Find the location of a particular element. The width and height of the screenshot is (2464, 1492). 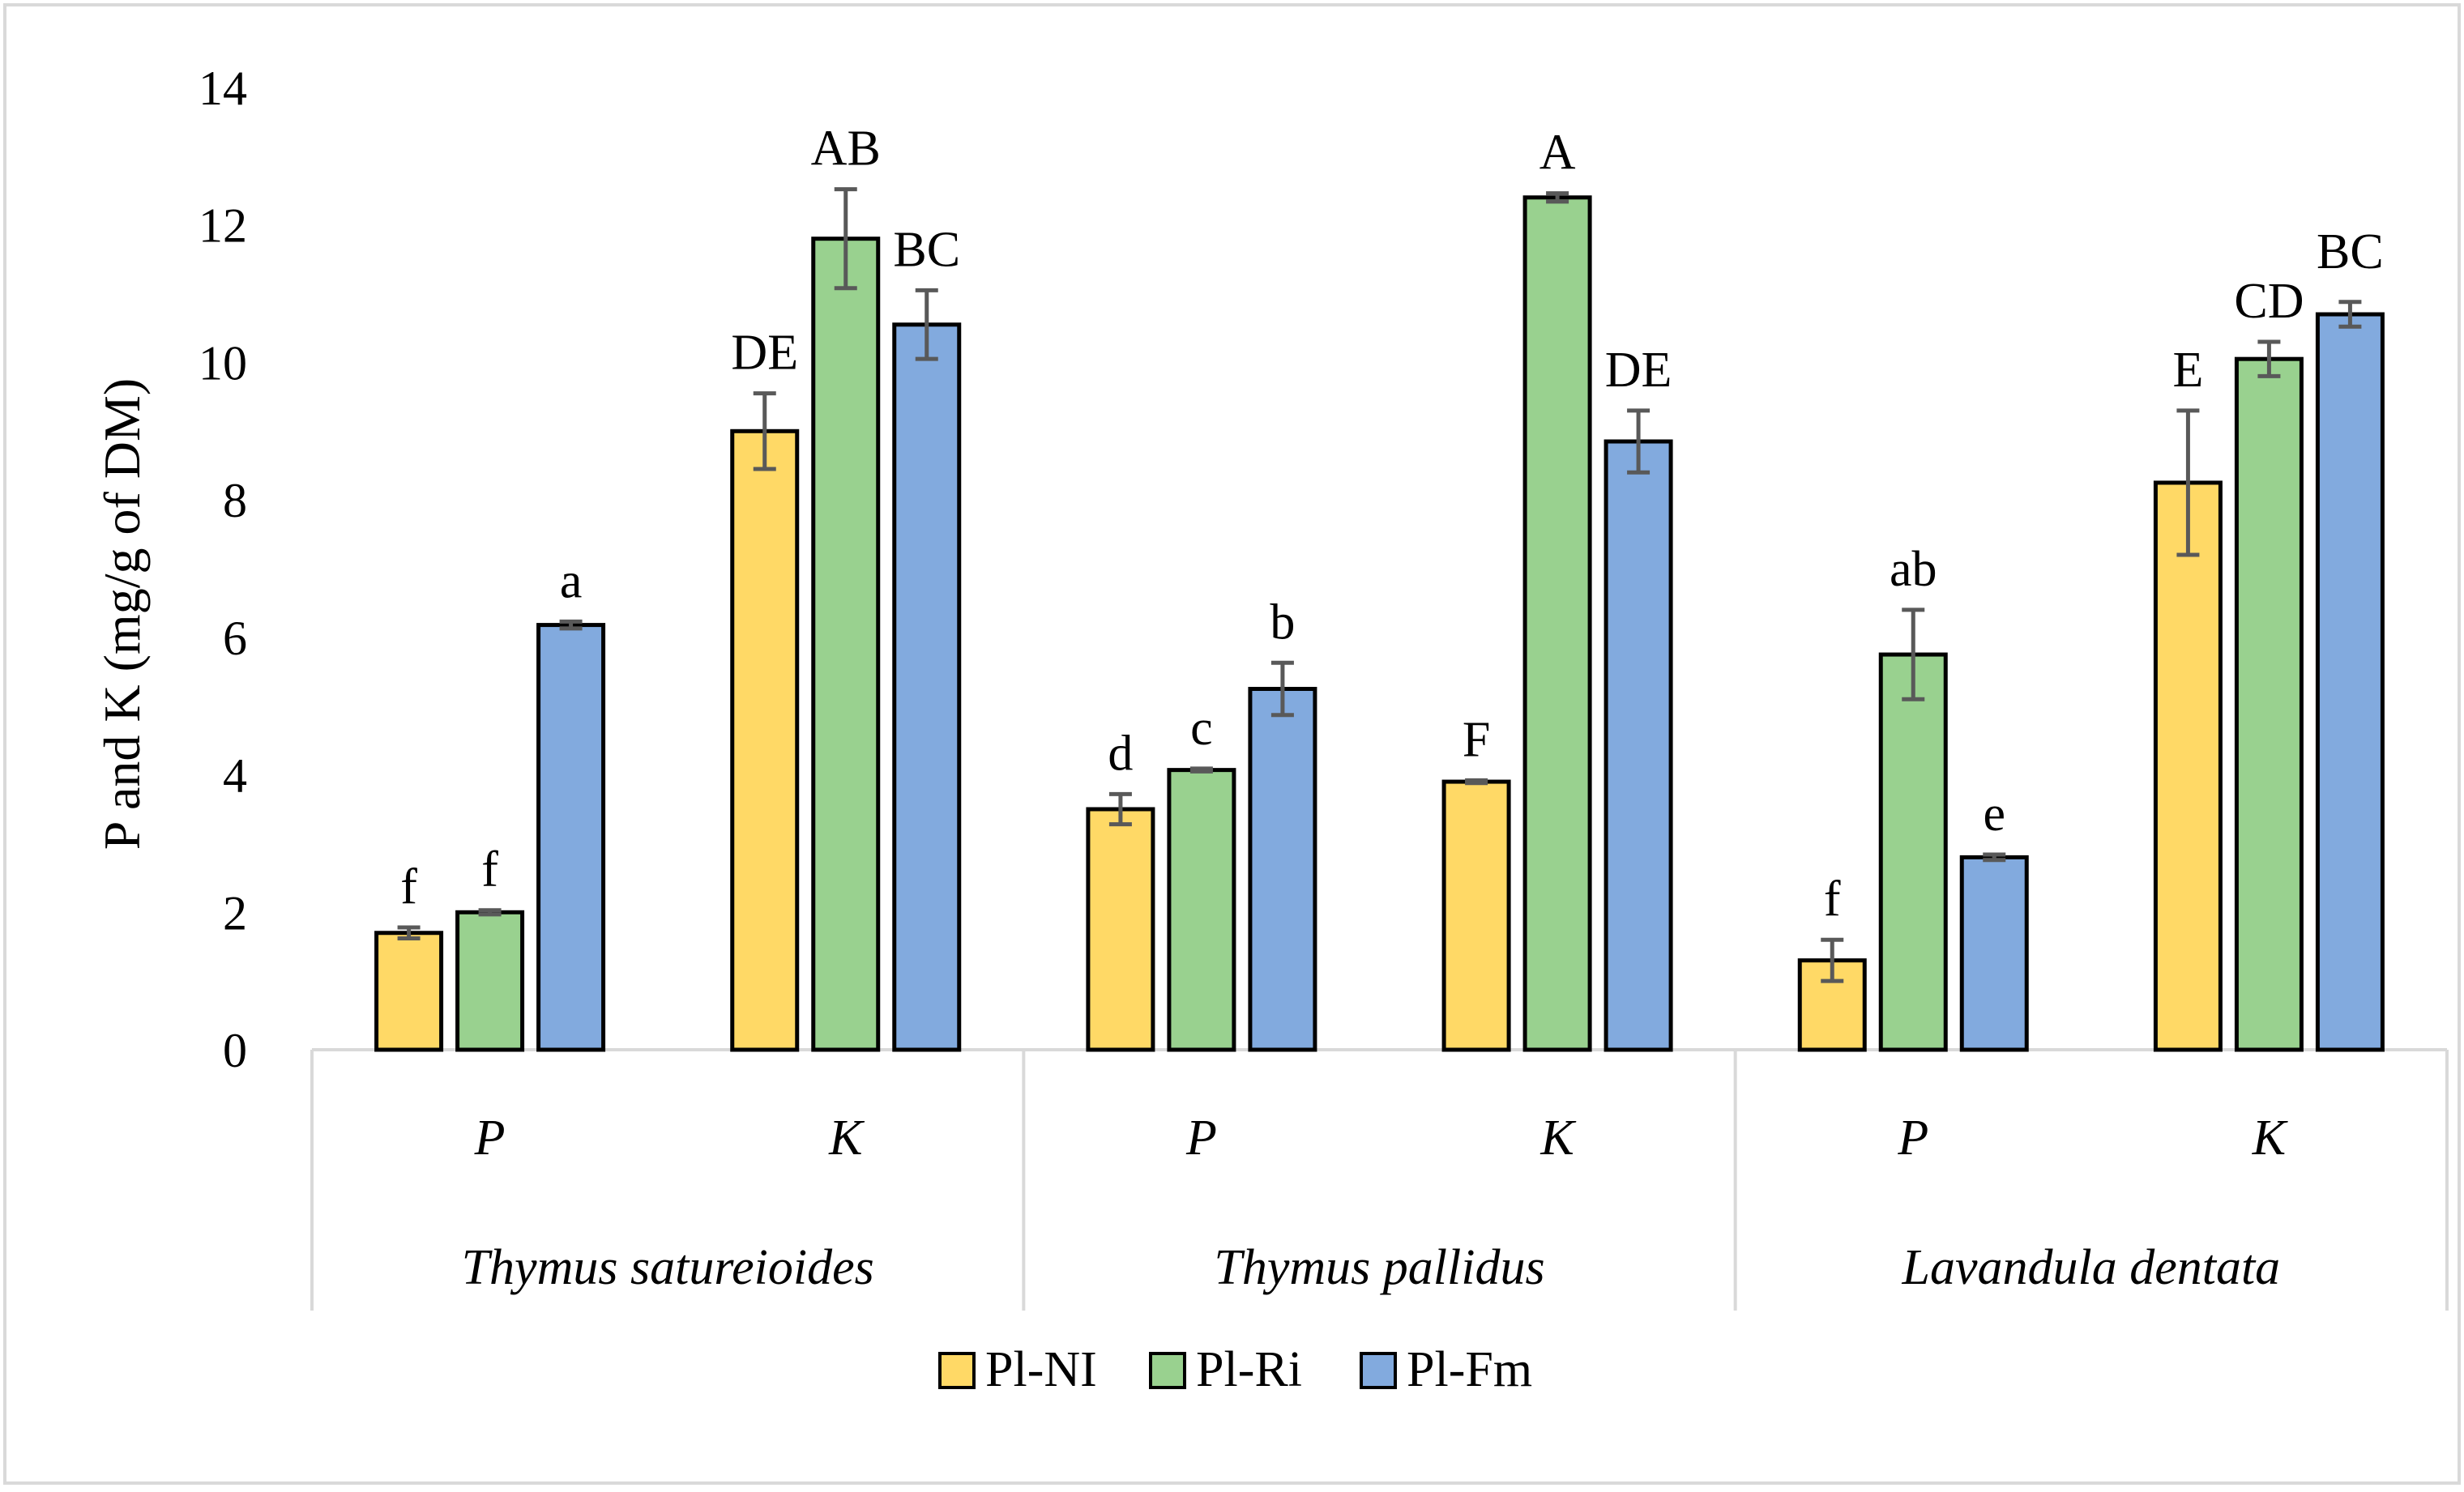

legend-label: Pl-Ri is located at coordinates (1249, 1369).